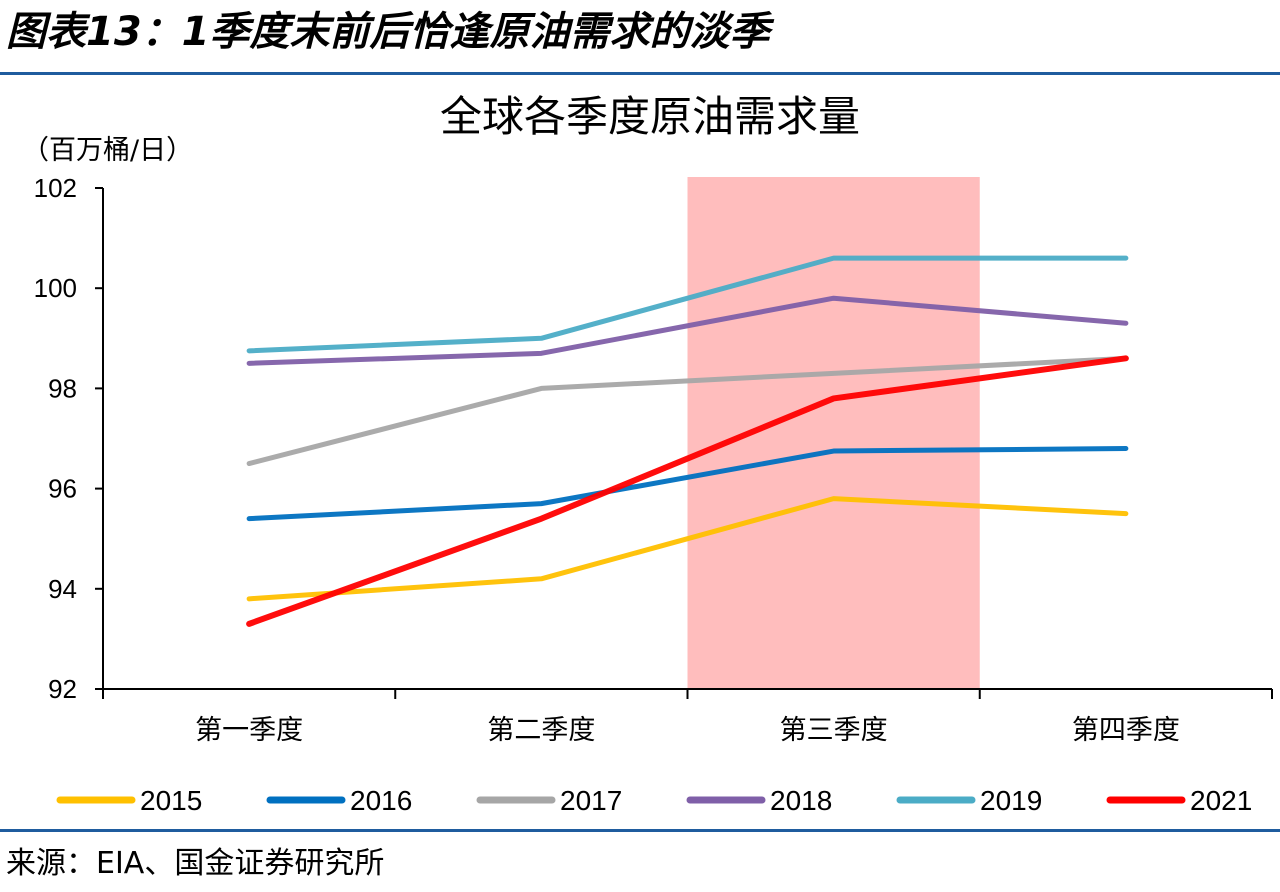 Image resolution: width=1280 pixels, height=892 pixels. Describe the element at coordinates (687, 484) in the screenshot. I see `series-line-2016` at that location.